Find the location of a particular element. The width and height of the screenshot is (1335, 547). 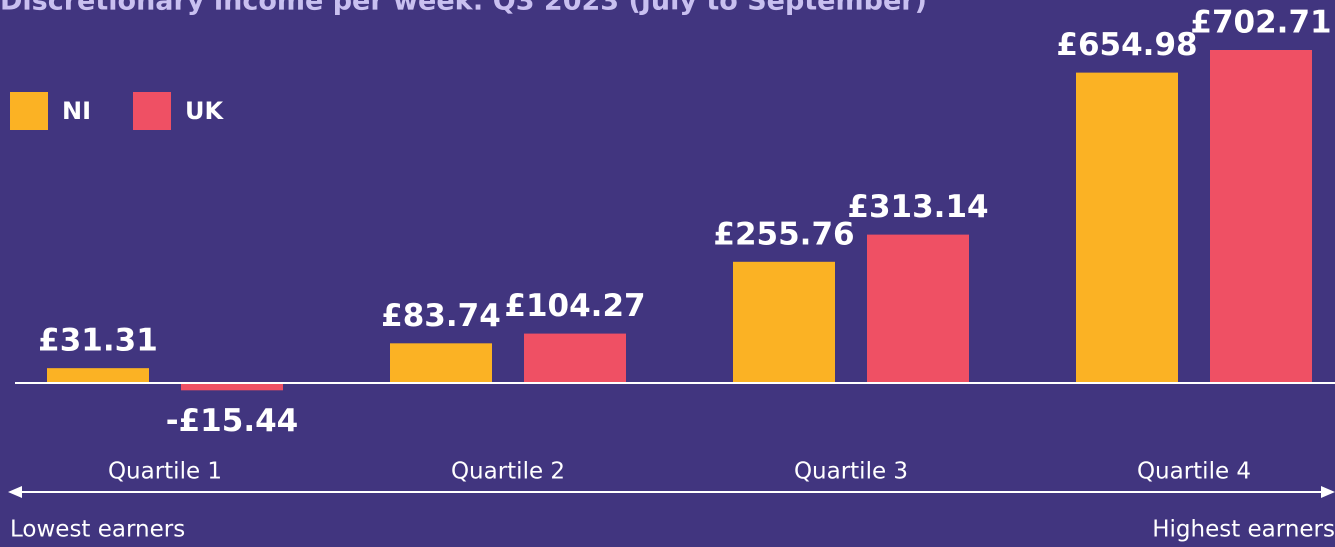

annotation-left: Lowest earners is located at coordinates (97, 530).